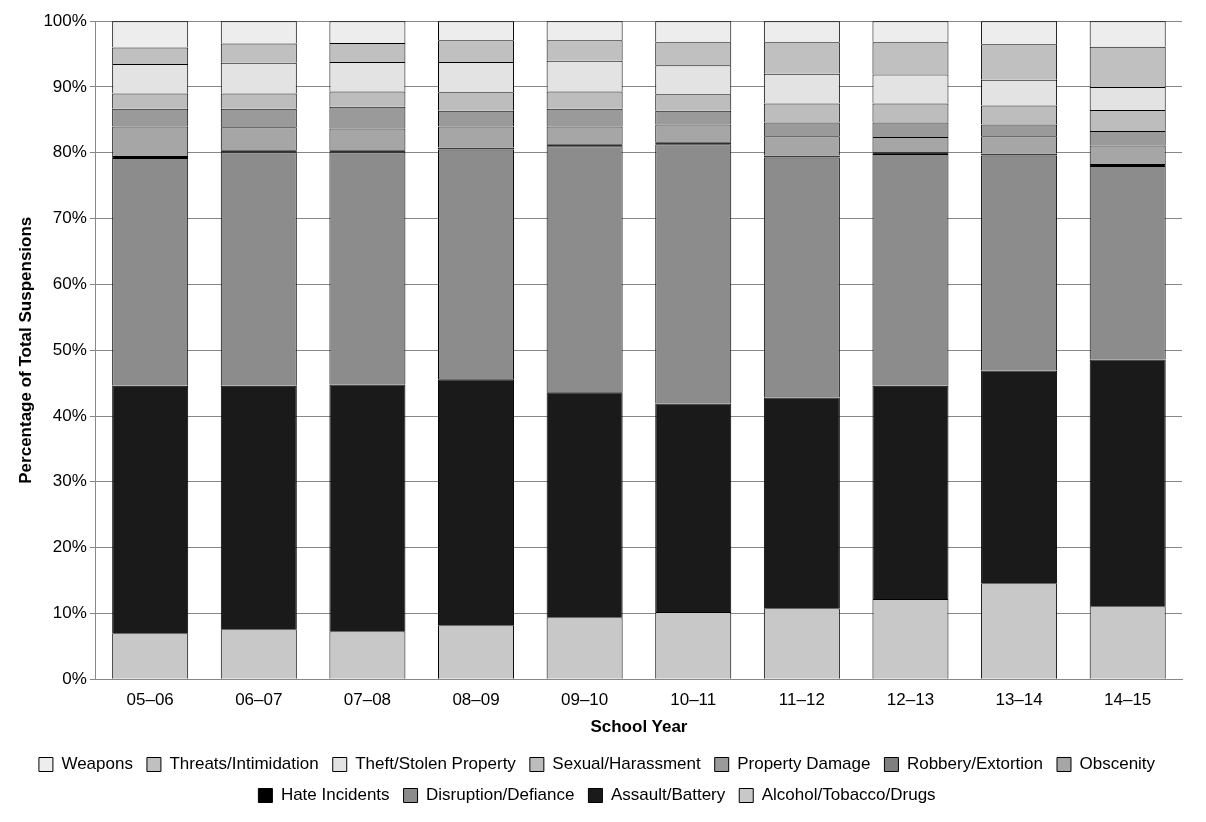 The image size is (1206, 822). I want to click on y-axis-title: Percentage of Total Suspensions, so click(25, 350).